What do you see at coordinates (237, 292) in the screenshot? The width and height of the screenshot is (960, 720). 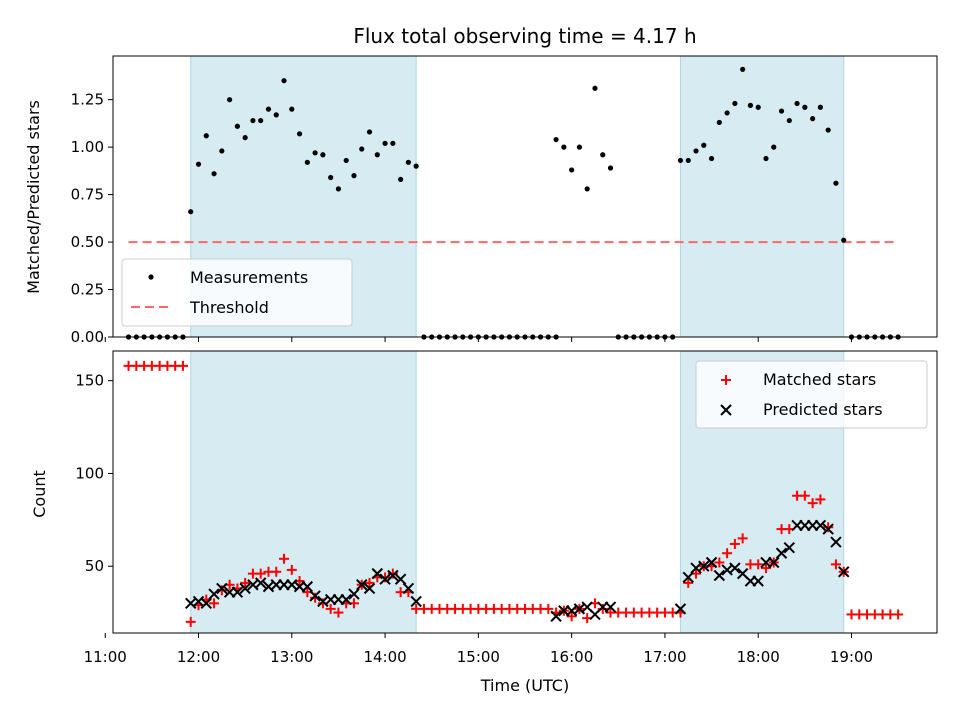 I see `top-legend-box` at bounding box center [237, 292].